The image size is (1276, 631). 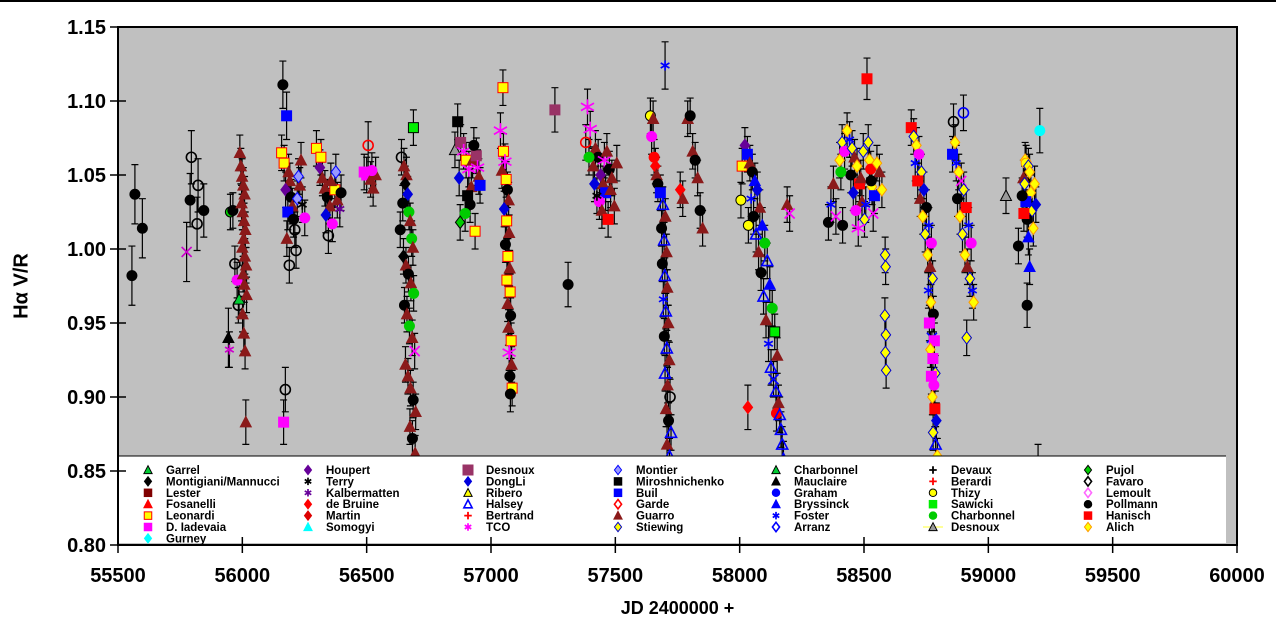 I want to click on legend-marker-stiewing, so click(x=618, y=527).